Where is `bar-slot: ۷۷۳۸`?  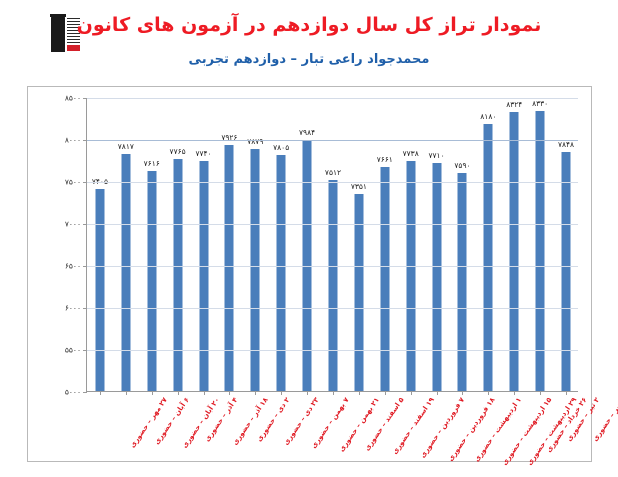 bar-slot: ۷۷۳۸ is located at coordinates (411, 246).